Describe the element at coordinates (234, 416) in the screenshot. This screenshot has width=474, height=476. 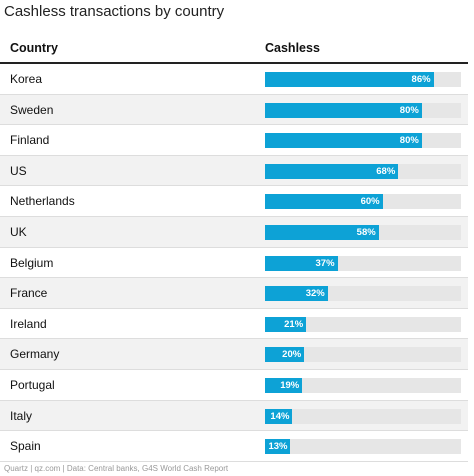
I see `table-row: Italy 14%` at that location.